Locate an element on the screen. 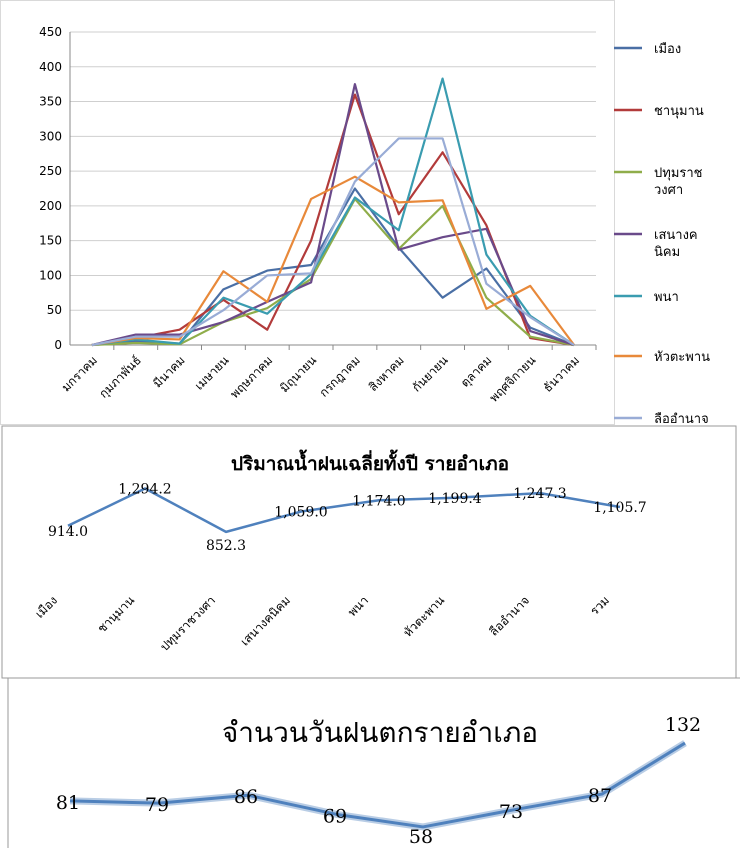 This screenshot has height=848, width=740. y-tick-label: 450 is located at coordinates (50, 32).